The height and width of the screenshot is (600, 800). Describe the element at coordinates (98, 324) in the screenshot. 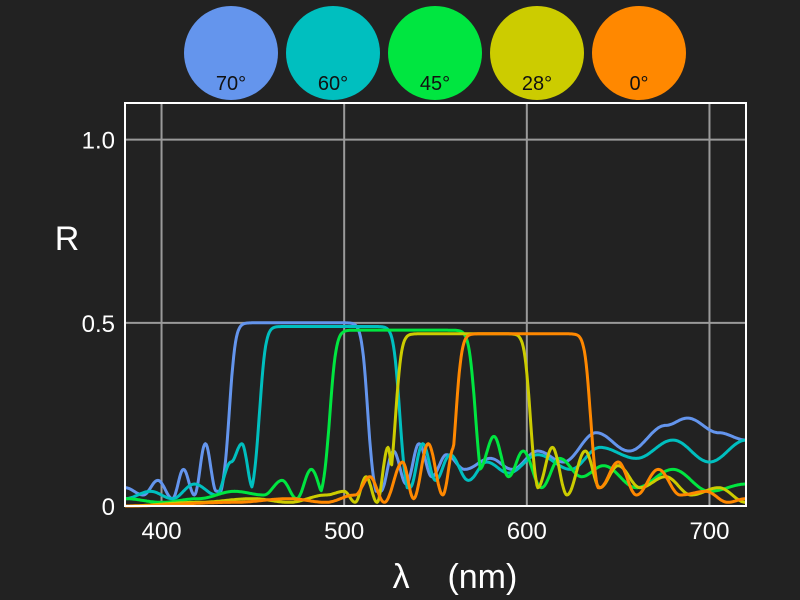

I see `y-tick-label: 0.5` at that location.